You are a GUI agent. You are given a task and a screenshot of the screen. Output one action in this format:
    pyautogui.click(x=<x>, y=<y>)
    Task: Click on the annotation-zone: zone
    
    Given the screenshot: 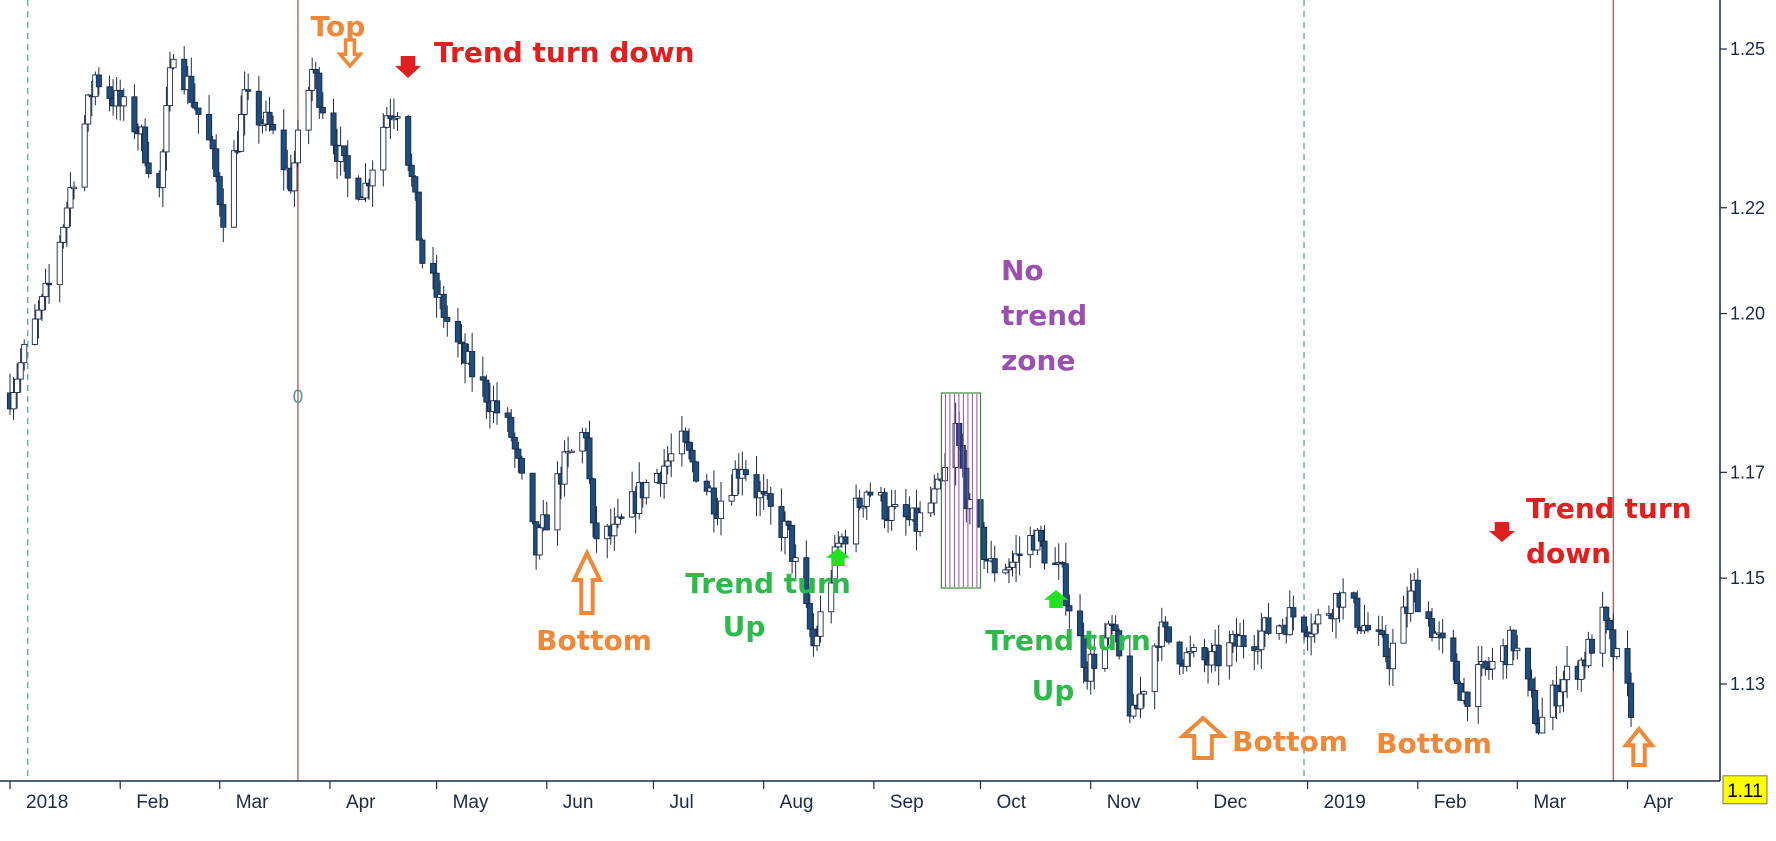 What is the action you would take?
    pyautogui.click(x=1038, y=360)
    